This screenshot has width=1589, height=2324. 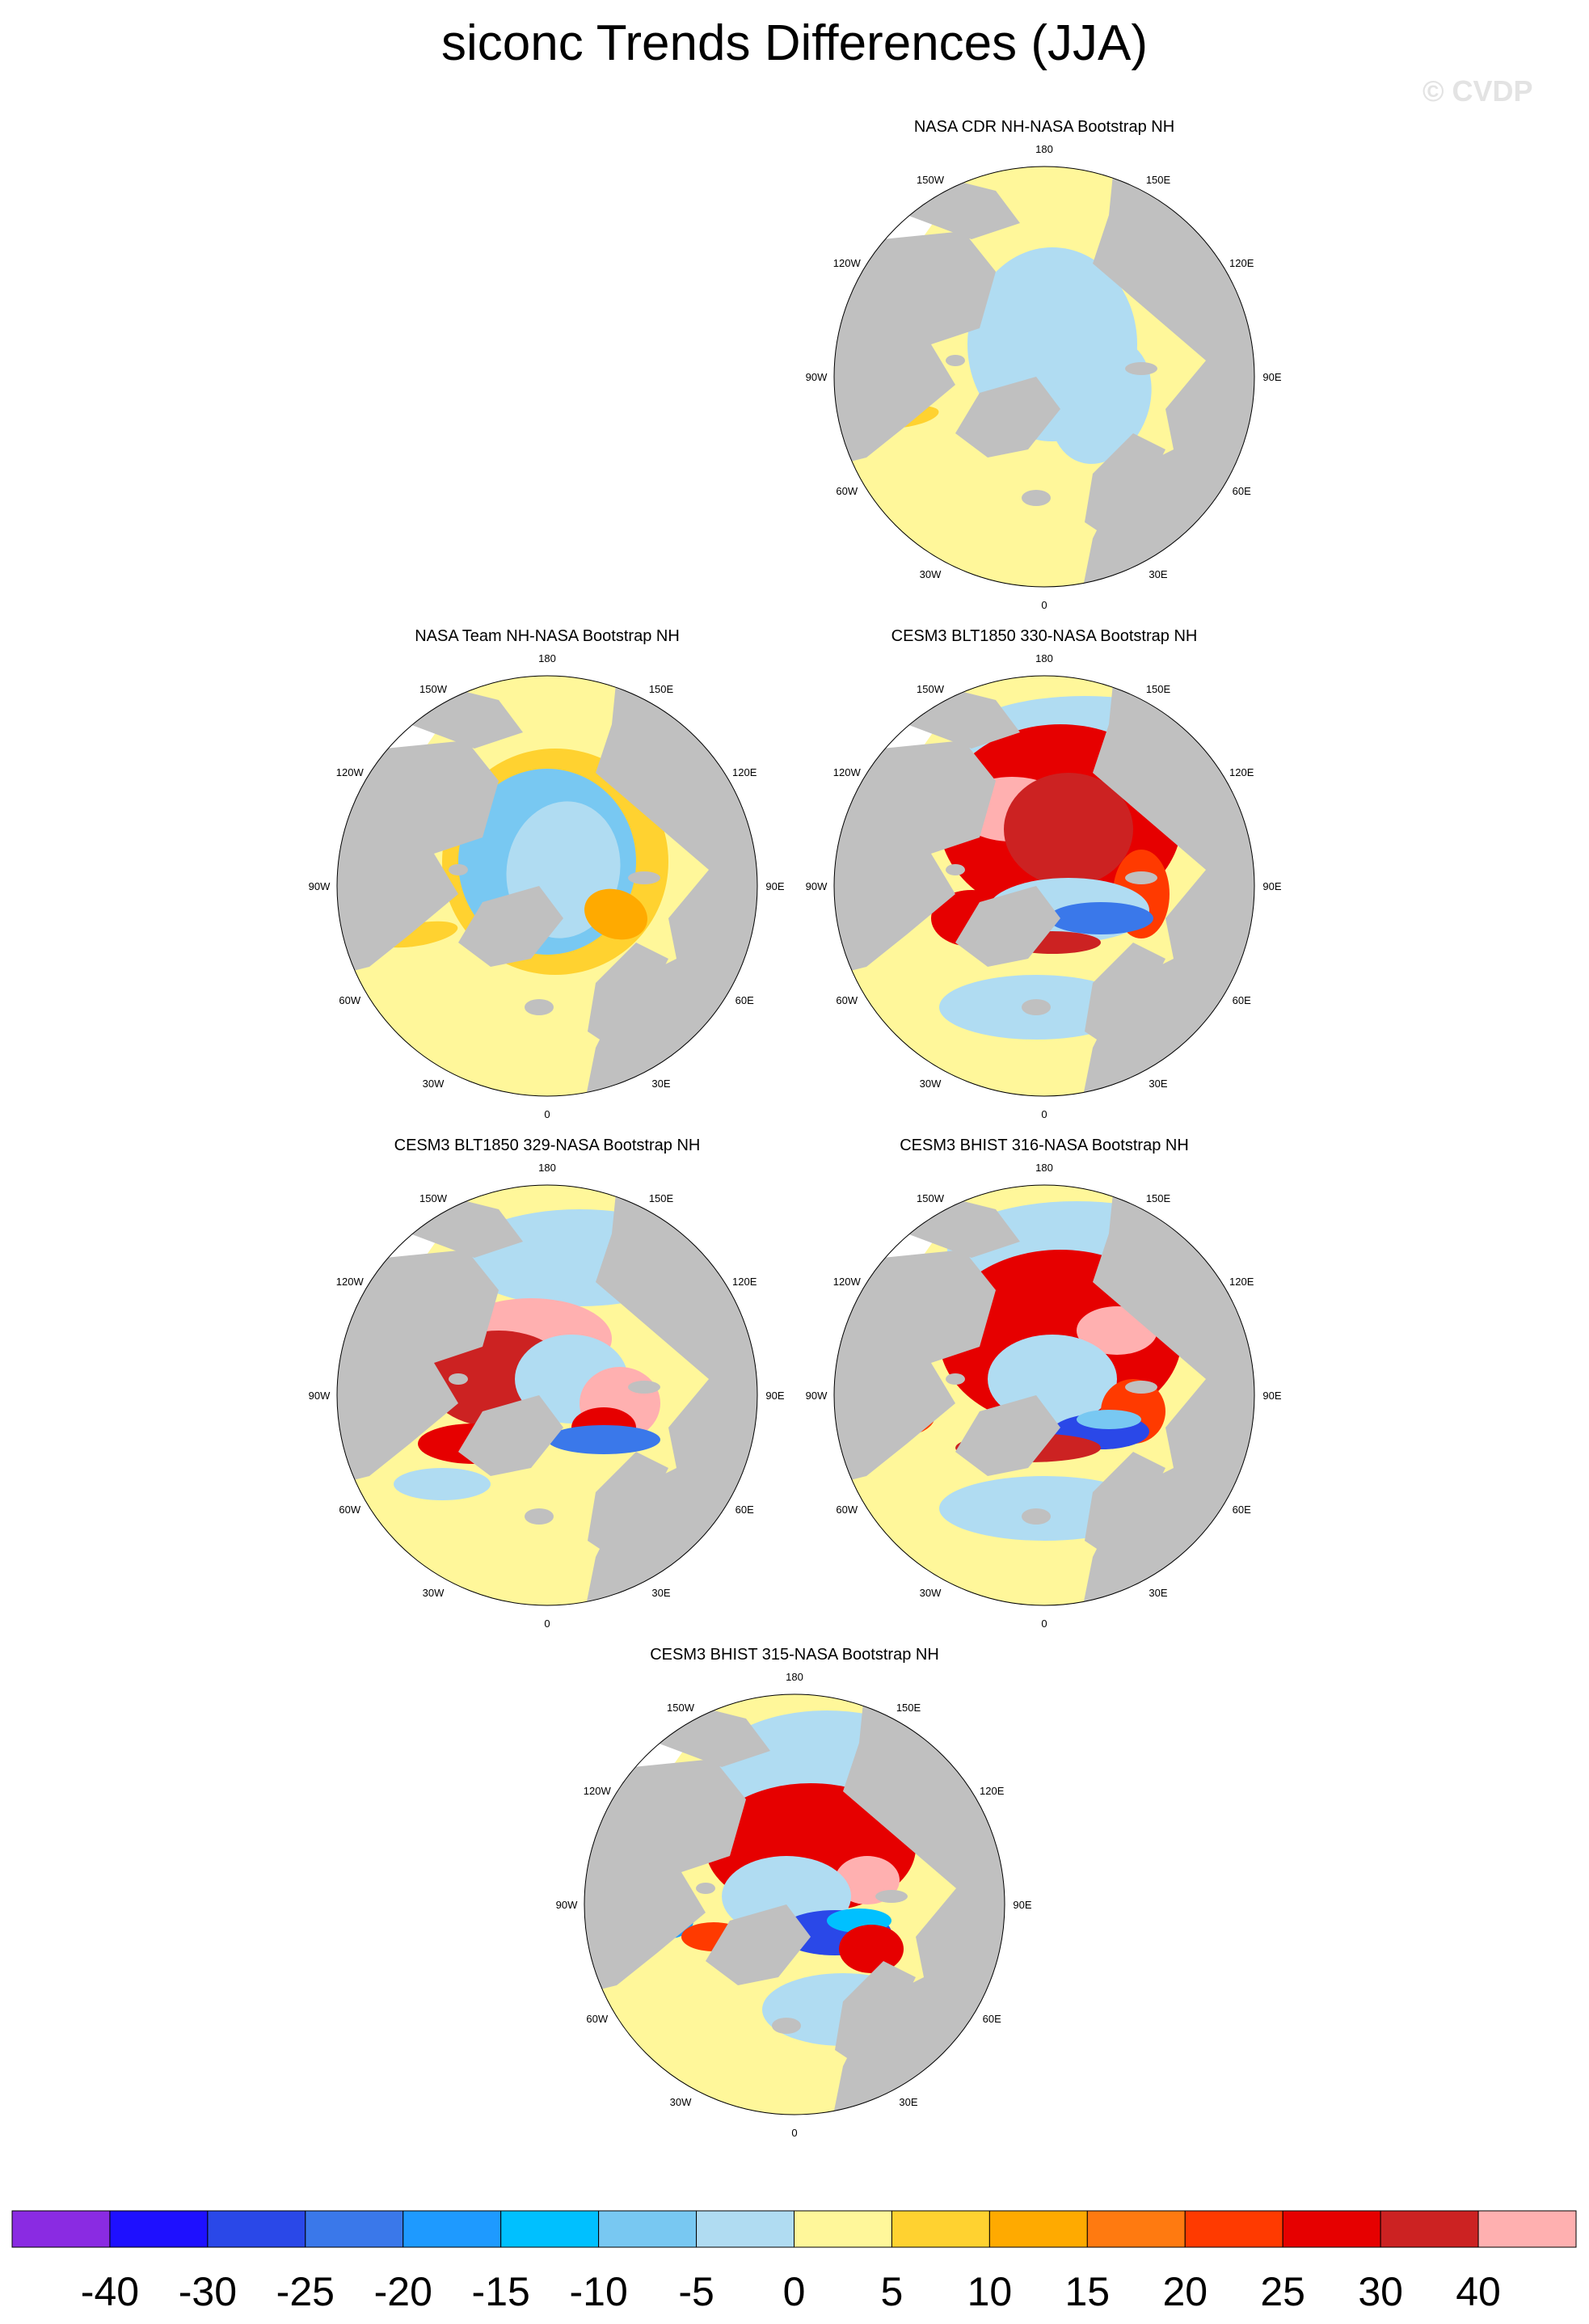 What do you see at coordinates (1044, 1145) in the screenshot?
I see `panel-title: CESM3 BHIST 316-NASA Bootstrap NH` at bounding box center [1044, 1145].